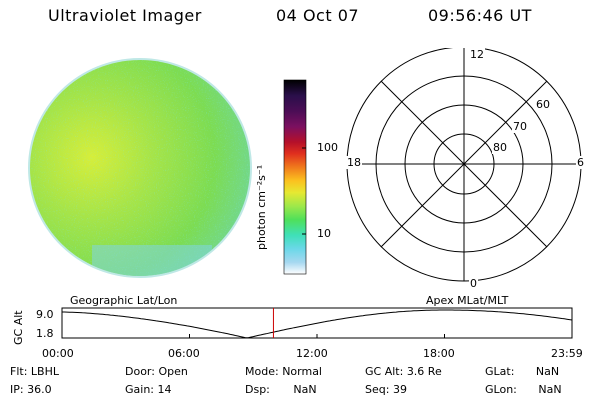 This screenshot has width=600, height=400. What do you see at coordinates (148, 389) in the screenshot?
I see `info-gain: Gain: 14` at bounding box center [148, 389].